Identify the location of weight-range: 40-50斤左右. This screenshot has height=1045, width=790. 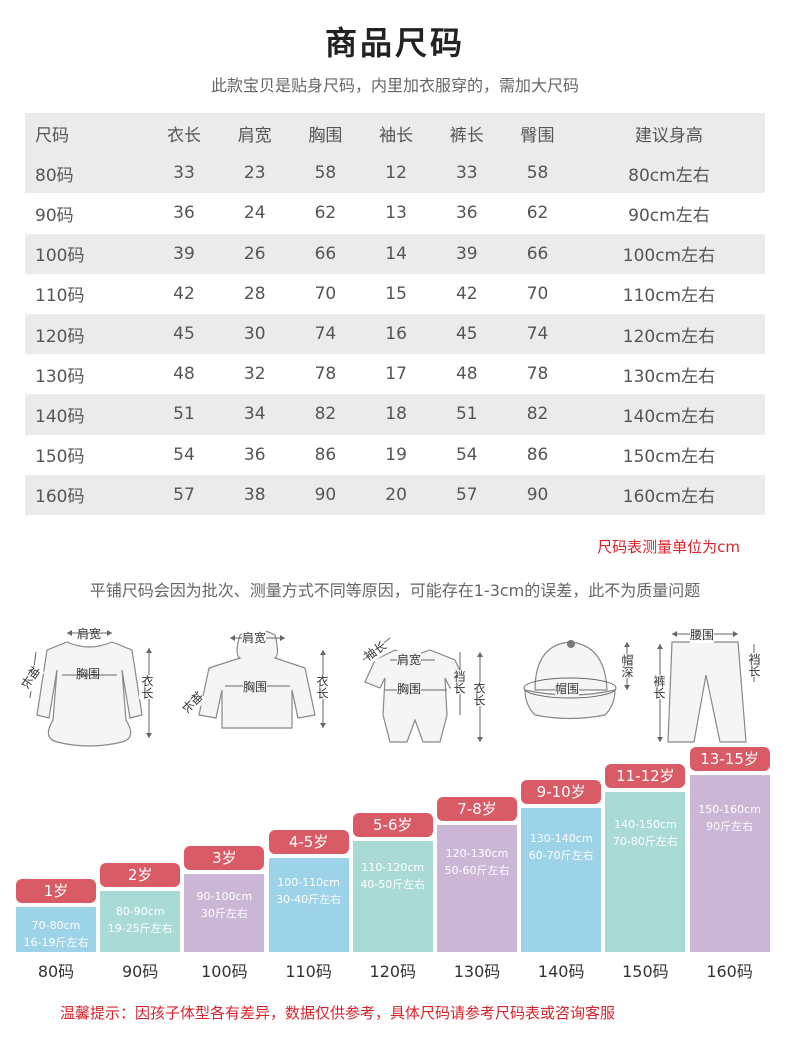
(393, 884).